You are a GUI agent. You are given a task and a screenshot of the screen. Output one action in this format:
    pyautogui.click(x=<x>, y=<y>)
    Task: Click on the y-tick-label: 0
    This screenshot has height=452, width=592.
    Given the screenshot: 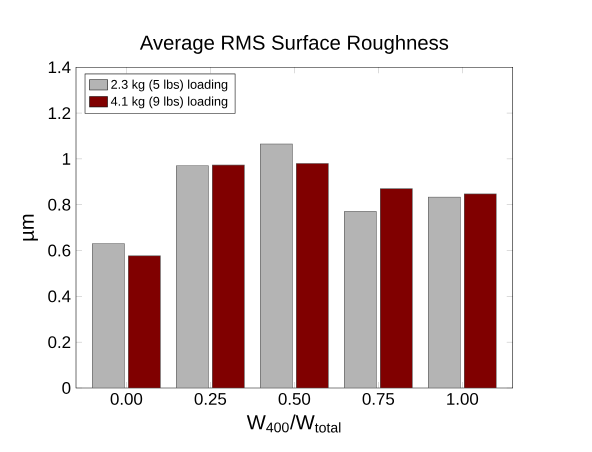 What is the action you would take?
    pyautogui.click(x=66, y=388)
    